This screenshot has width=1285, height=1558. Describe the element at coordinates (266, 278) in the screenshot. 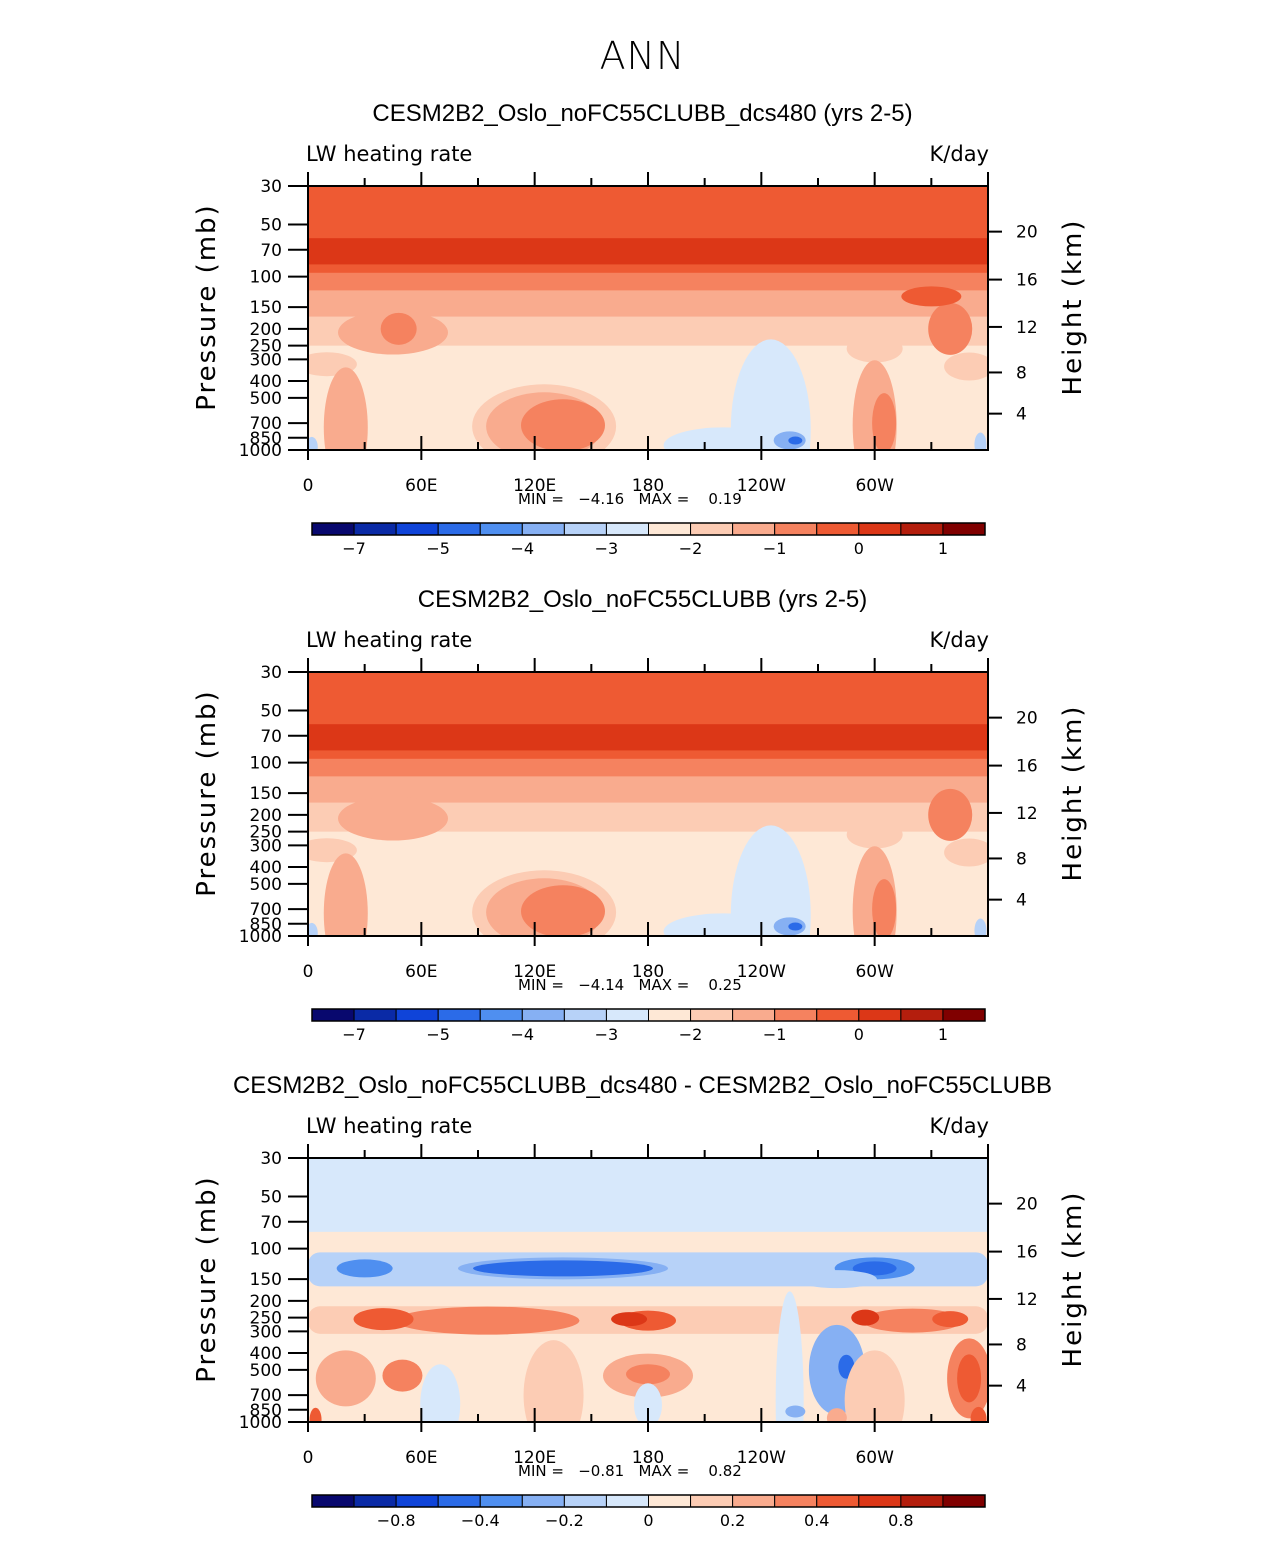

I see `y-tick-label: 100` at that location.